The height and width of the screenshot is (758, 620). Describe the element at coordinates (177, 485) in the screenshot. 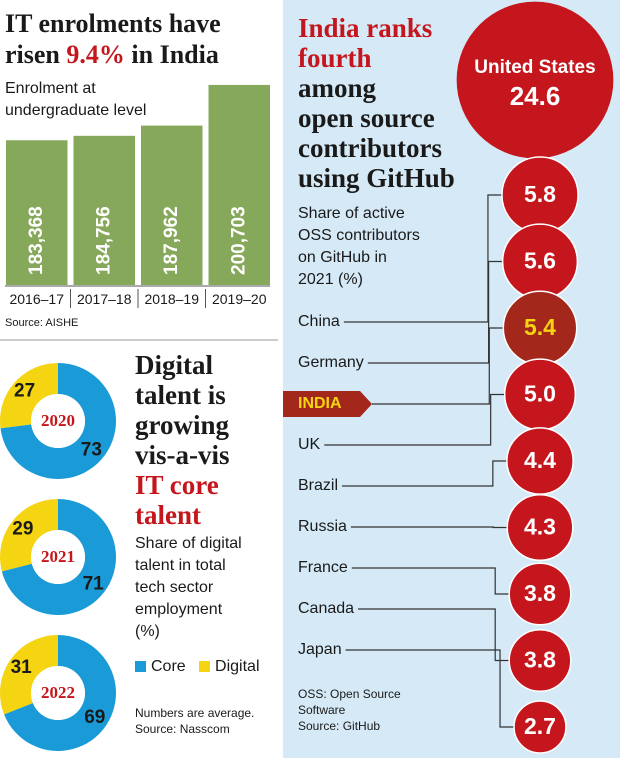

I see `title-line: IT core` at that location.